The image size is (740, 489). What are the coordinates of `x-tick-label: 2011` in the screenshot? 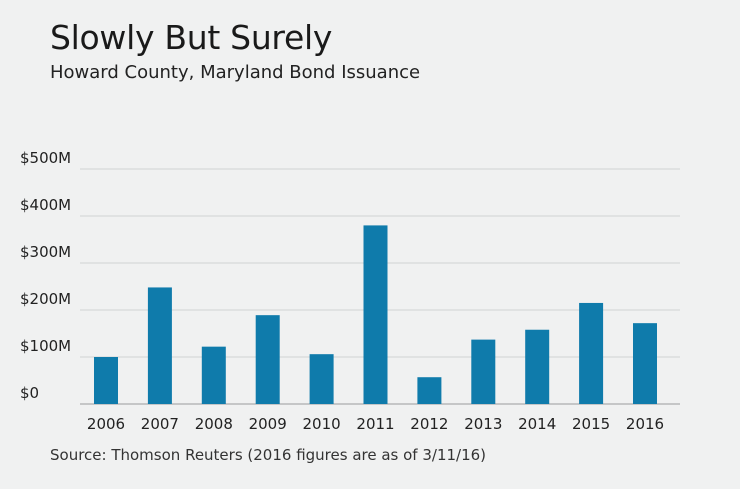 It's located at (375, 424).